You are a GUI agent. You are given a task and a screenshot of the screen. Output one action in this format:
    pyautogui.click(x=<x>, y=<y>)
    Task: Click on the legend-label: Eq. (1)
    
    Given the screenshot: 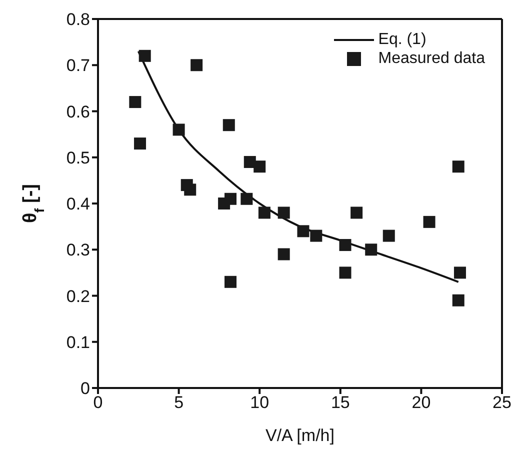 What is the action you would take?
    pyautogui.click(x=402, y=39)
    